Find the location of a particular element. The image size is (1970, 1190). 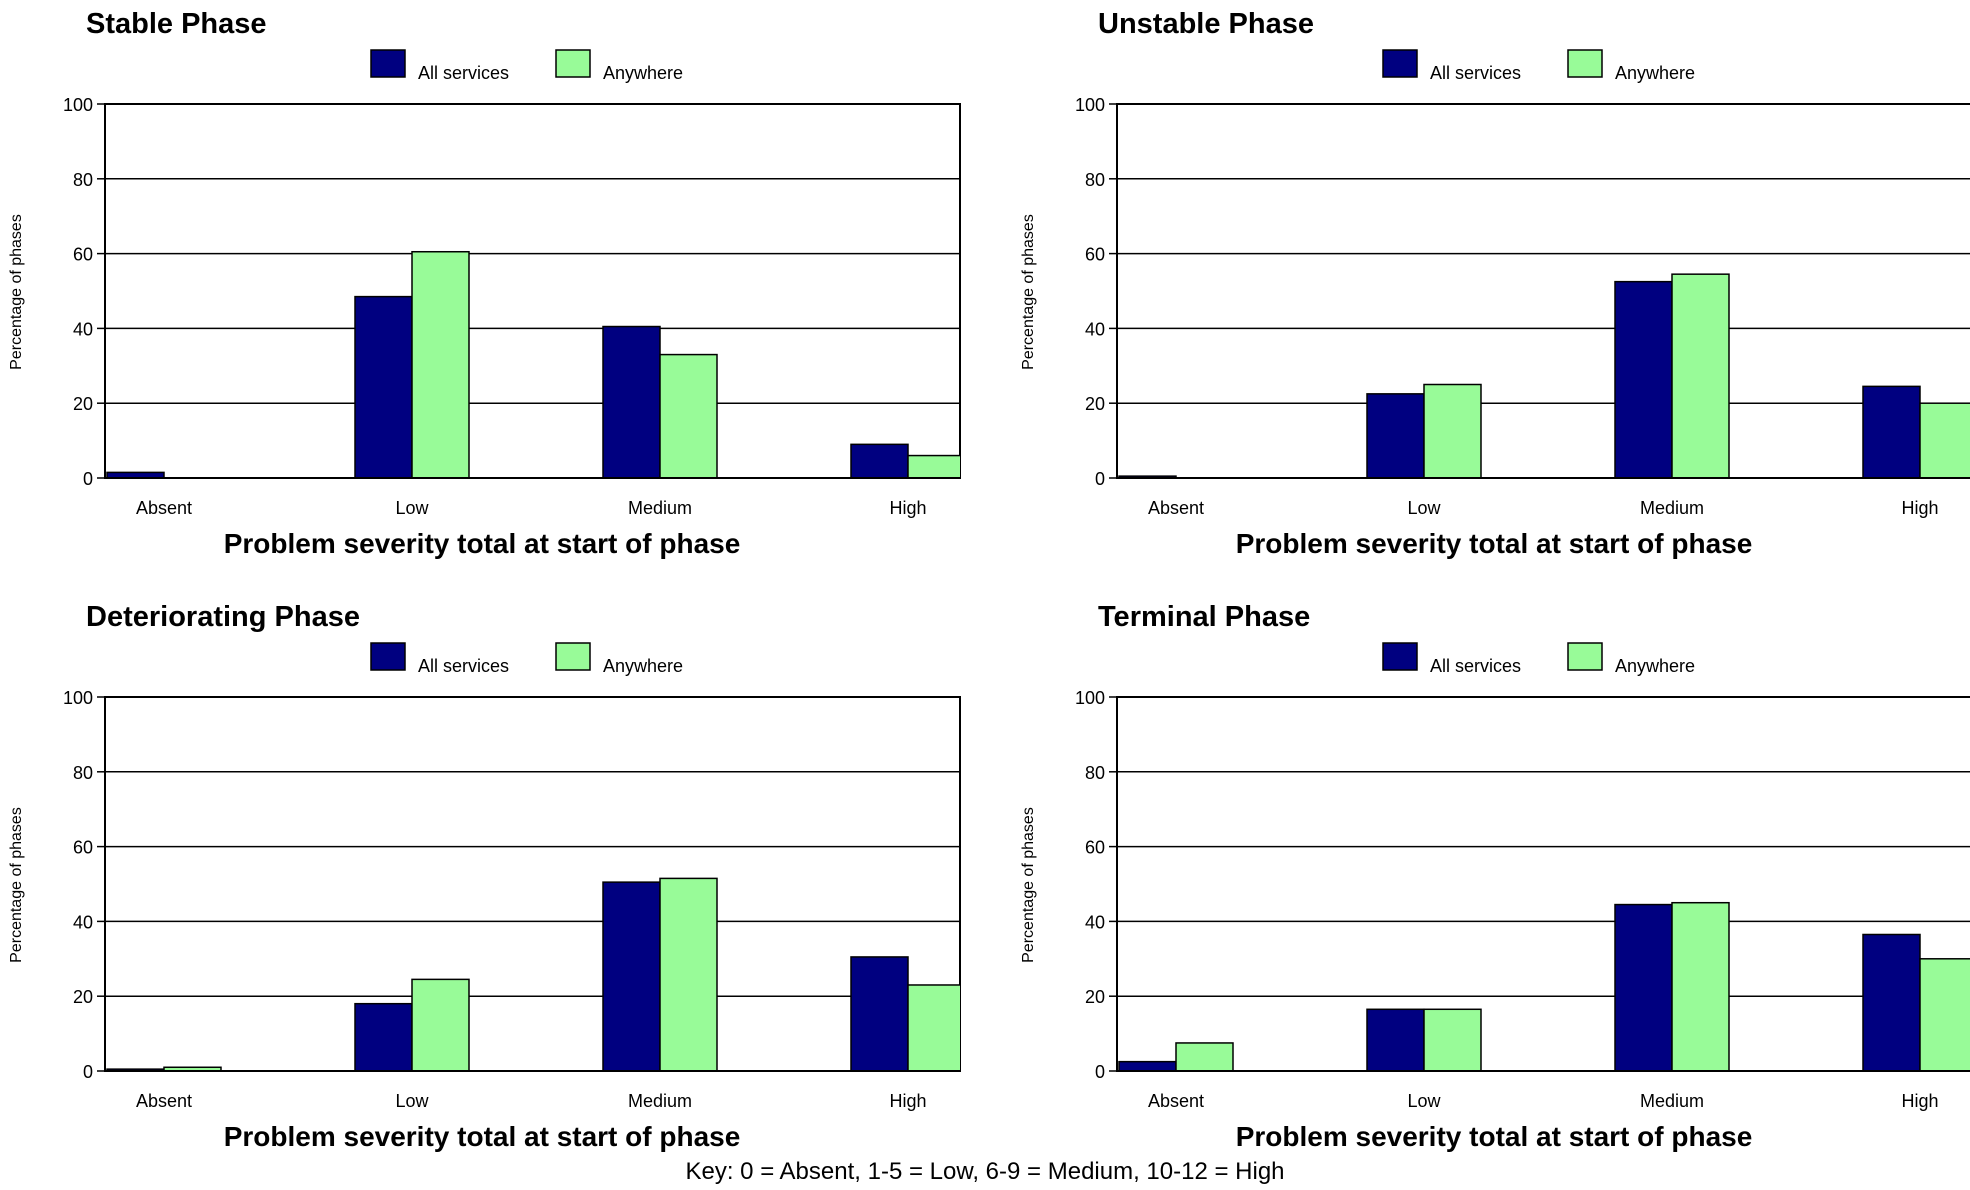

chart-title: Terminal Phase is located at coordinates (1204, 617).